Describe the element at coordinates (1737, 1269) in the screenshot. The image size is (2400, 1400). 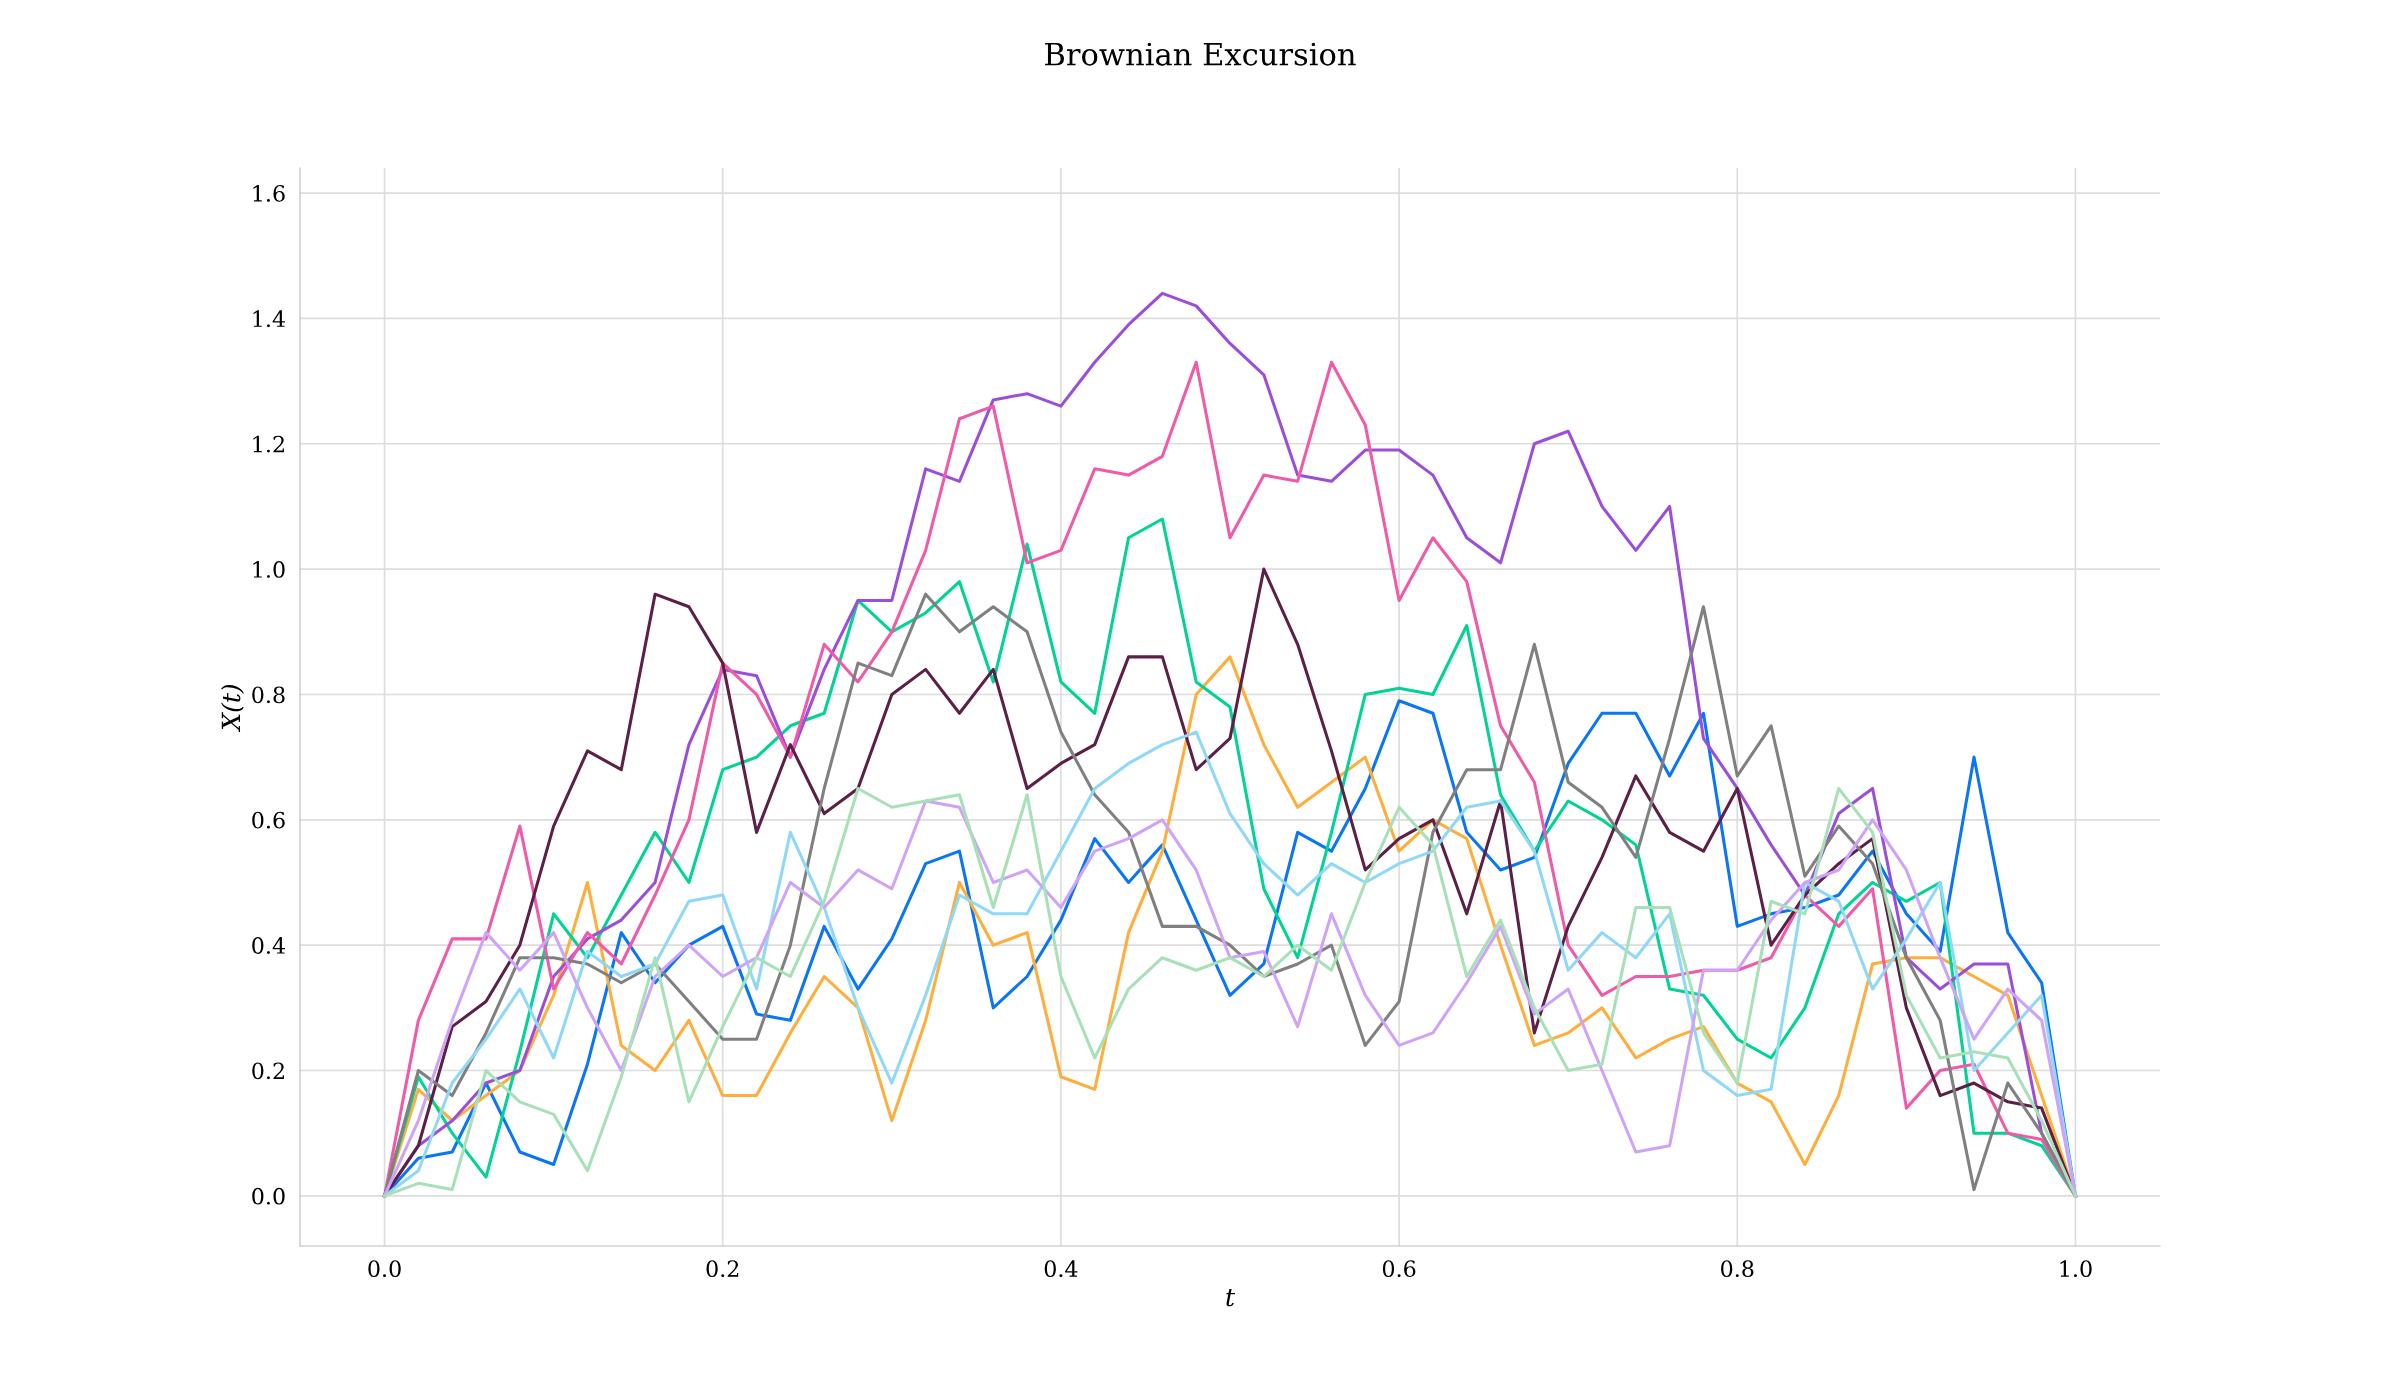
I see `x-tick-label: 0.8` at that location.